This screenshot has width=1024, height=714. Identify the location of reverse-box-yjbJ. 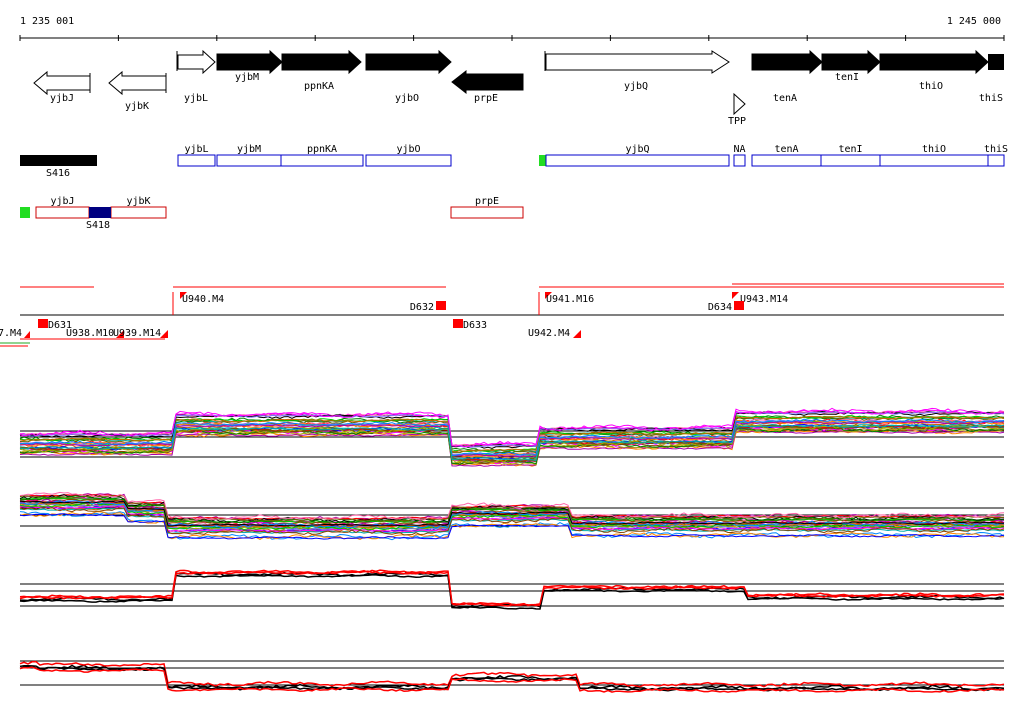
(62, 212).